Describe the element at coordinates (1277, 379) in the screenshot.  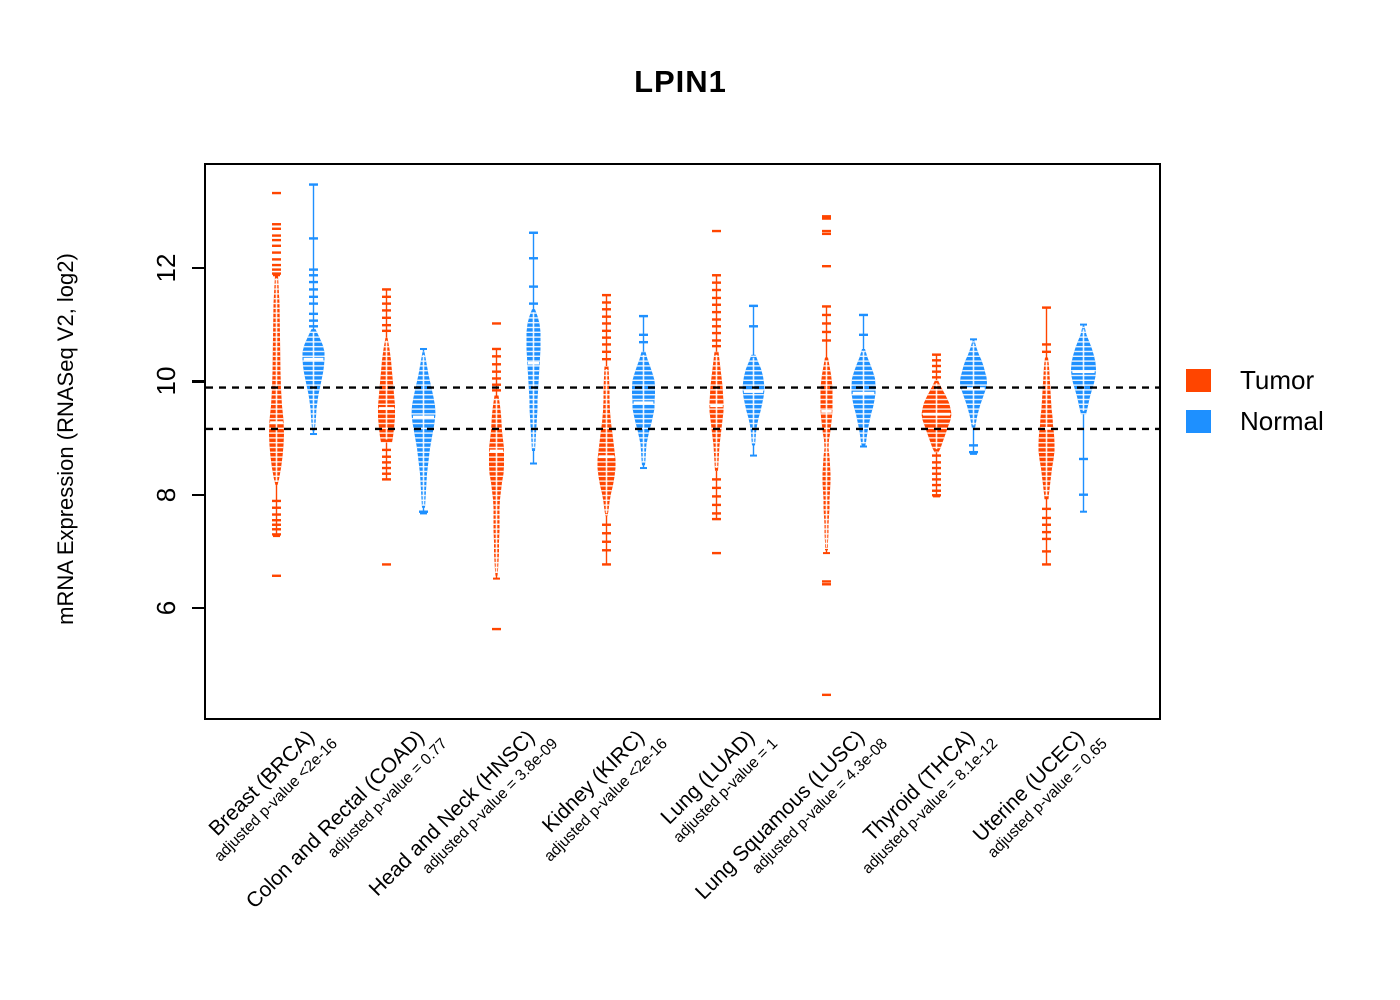
I see `legend-label-tumor: Tumor` at that location.